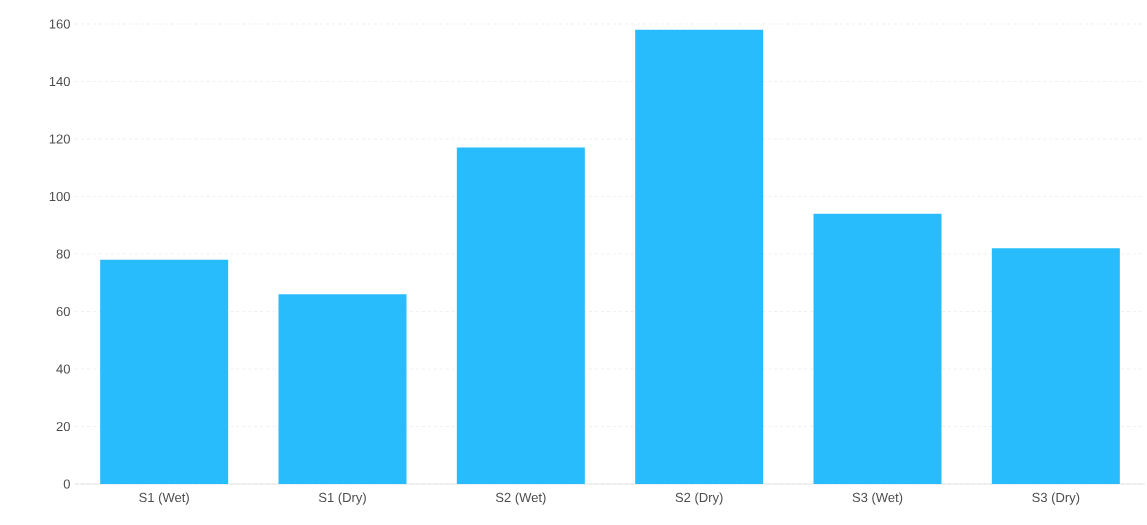 The width and height of the screenshot is (1147, 525). I want to click on x-tick-label: S1 (Dry), so click(342, 498).